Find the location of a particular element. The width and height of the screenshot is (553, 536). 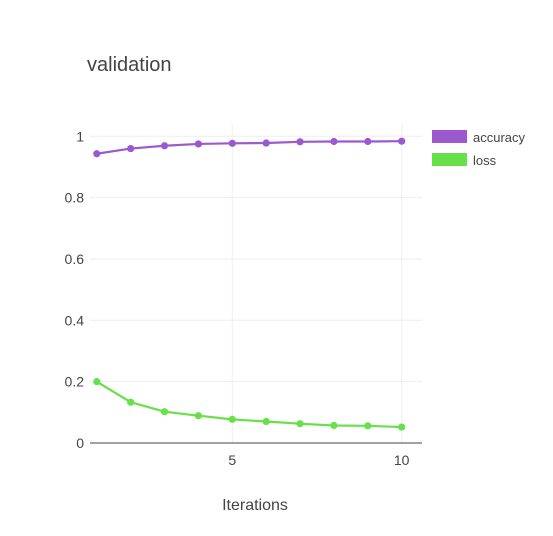

y-tick-label: 0 is located at coordinates (80, 443).